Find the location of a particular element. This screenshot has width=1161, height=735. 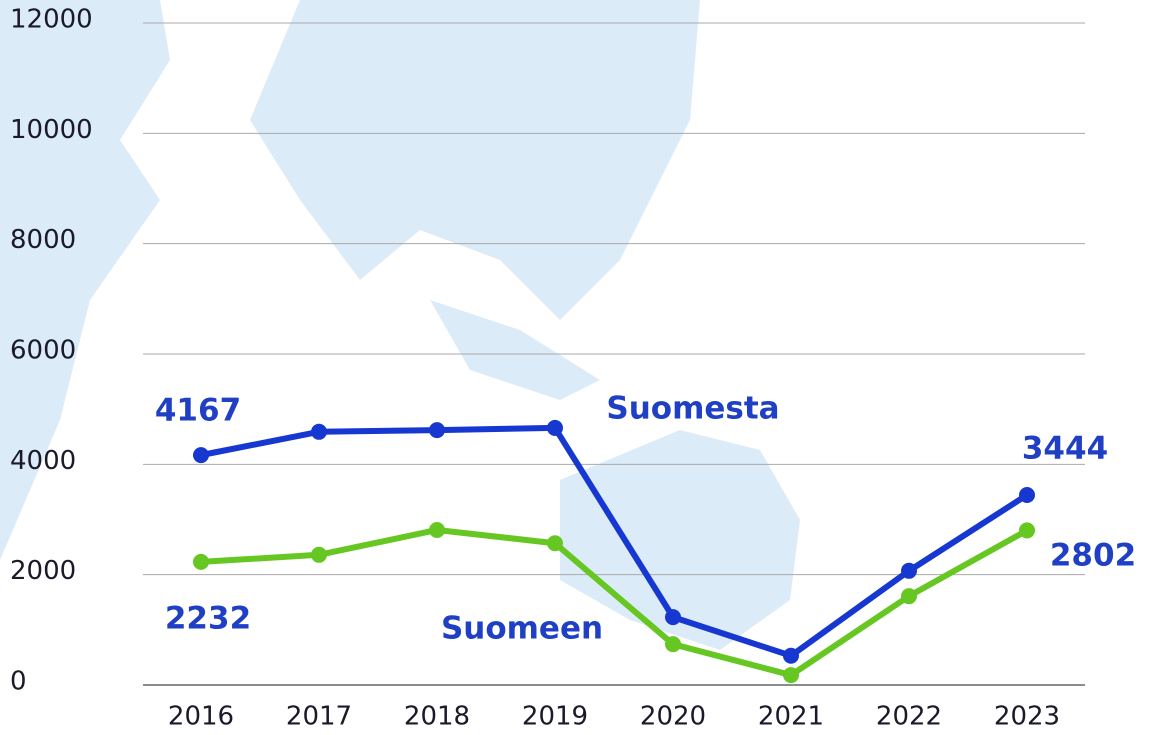

x-tick-label: 2019 is located at coordinates (555, 717).